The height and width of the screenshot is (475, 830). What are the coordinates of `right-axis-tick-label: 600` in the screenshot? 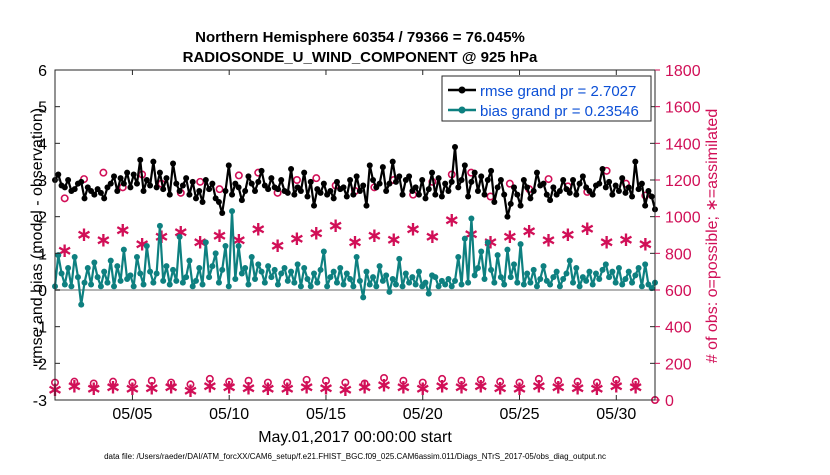 It's located at (678, 291).